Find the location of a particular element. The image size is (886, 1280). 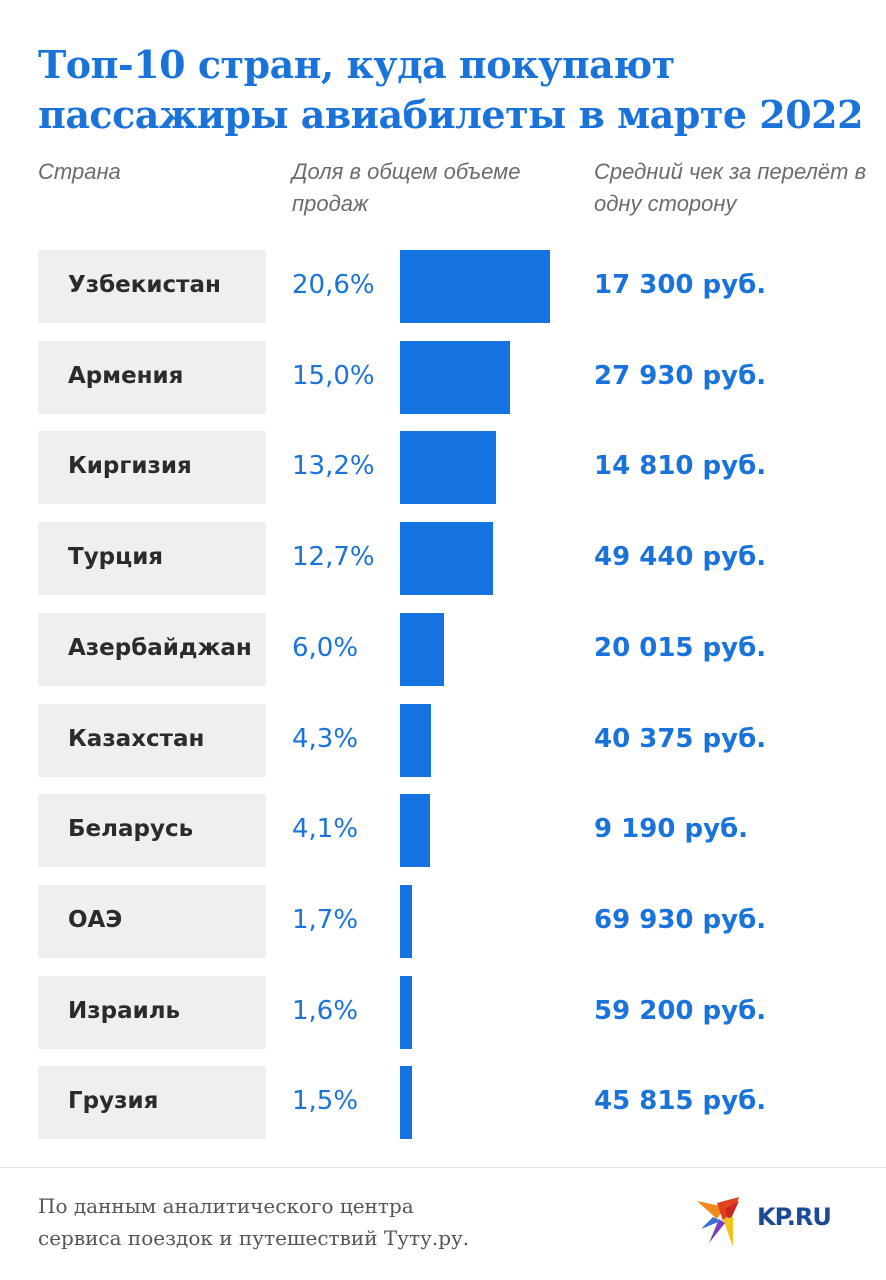

source-line-1: По данным аналитического центра is located at coordinates (226, 1206).